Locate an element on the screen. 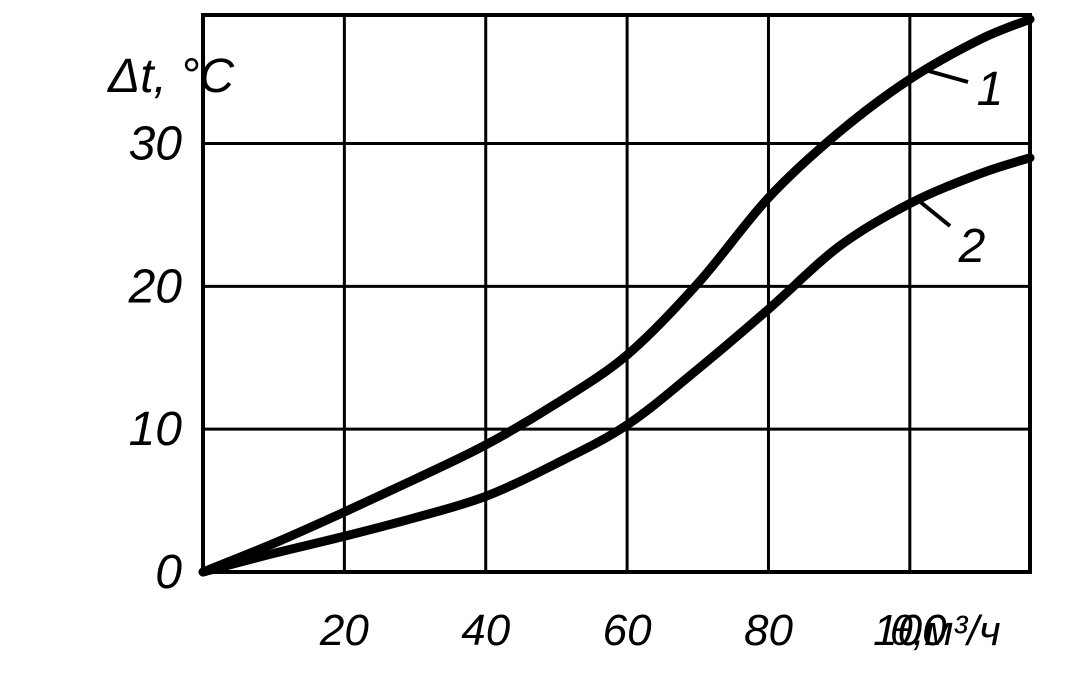  series-2-label: 2 is located at coordinates (972, 246).